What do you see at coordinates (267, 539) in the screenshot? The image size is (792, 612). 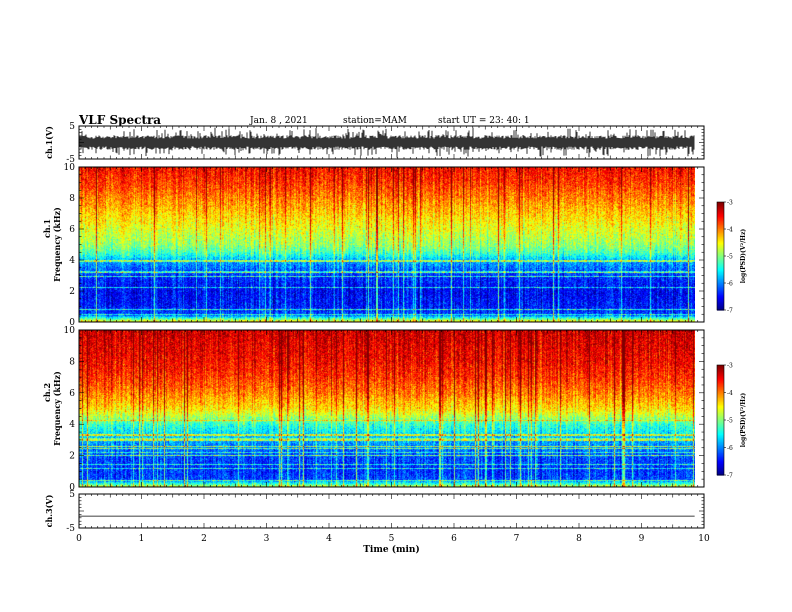 I see `x-tick-label: 3` at bounding box center [267, 539].